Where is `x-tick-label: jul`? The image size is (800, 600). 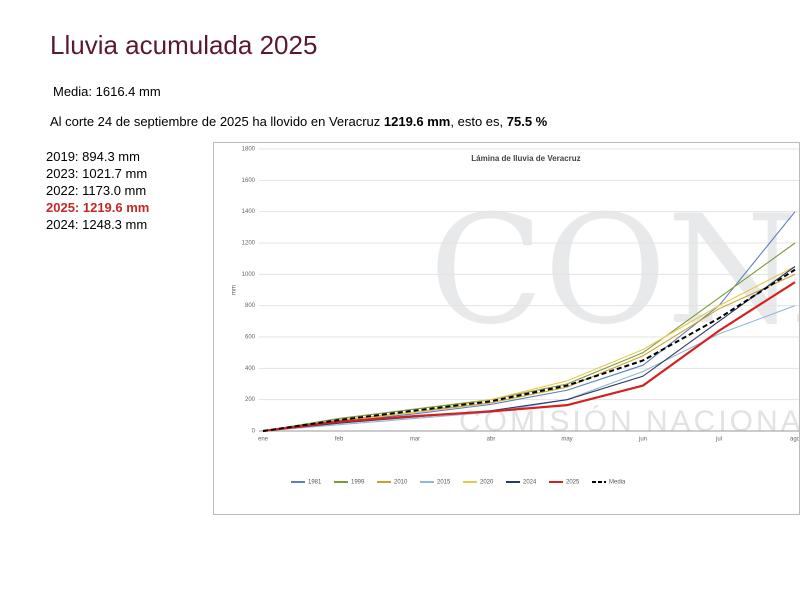
x-tick-label: jul is located at coordinates (718, 440).